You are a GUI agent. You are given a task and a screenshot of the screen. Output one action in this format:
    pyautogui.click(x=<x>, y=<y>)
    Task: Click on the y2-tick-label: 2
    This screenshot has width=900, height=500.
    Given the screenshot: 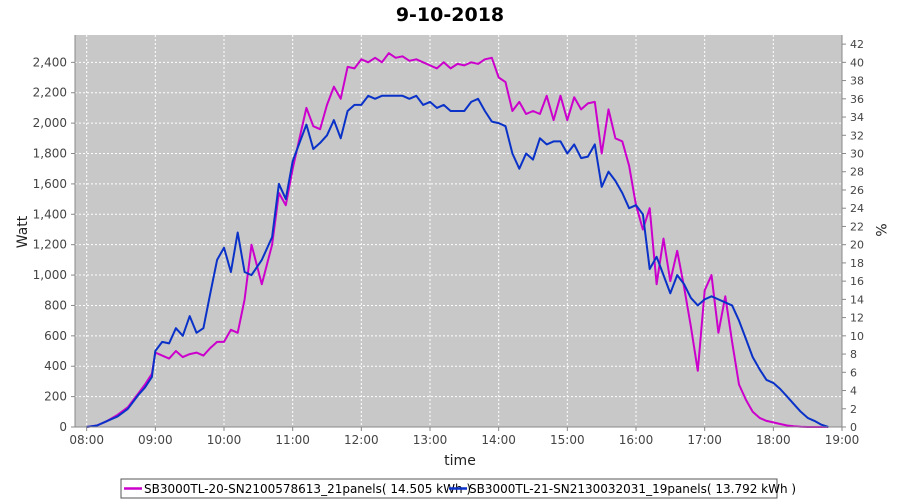 What is the action you would take?
    pyautogui.click(x=853, y=409)
    